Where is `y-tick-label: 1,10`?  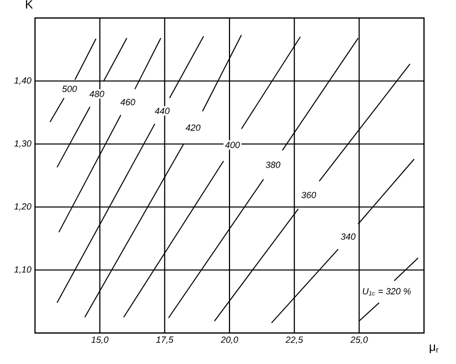 y-tick-label: 1,10 is located at coordinates (23, 270).